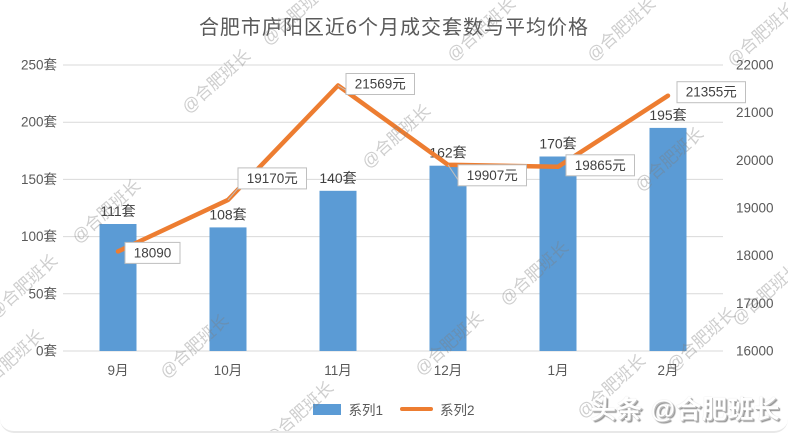 This screenshot has width=788, height=433. What do you see at coordinates (394, 28) in the screenshot?
I see `chart-title: 合肥市庐阳区近6个月成交套数与平均价格` at bounding box center [394, 28].